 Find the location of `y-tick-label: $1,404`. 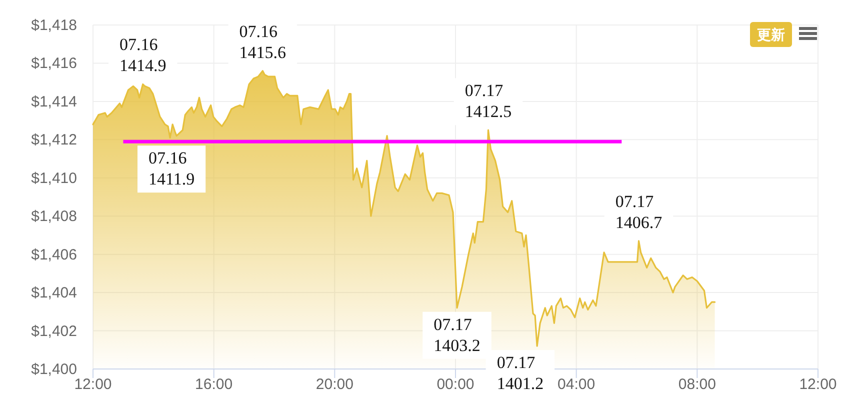

y-tick-label: $1,404 is located at coordinates (54, 293).